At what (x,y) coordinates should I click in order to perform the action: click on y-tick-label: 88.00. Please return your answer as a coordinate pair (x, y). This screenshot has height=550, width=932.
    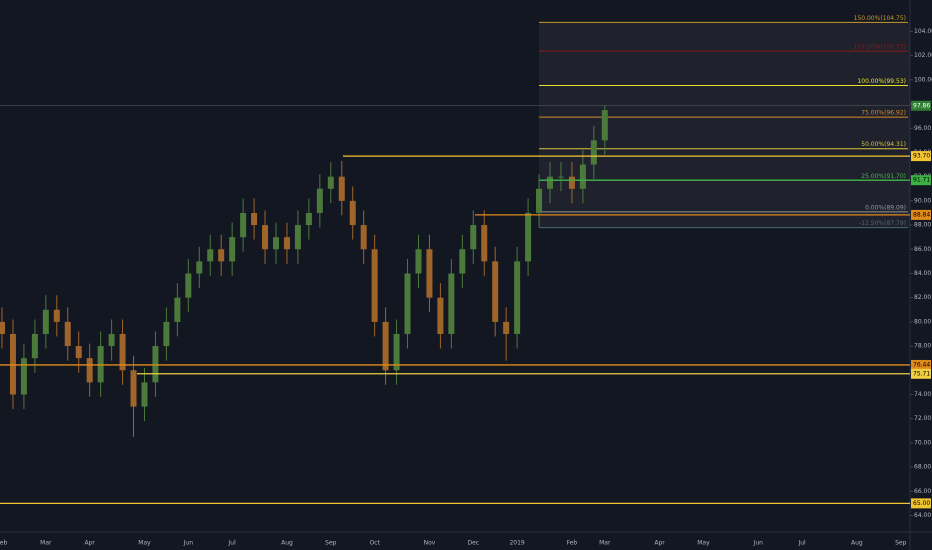
    Looking at the image, I should click on (922, 225).